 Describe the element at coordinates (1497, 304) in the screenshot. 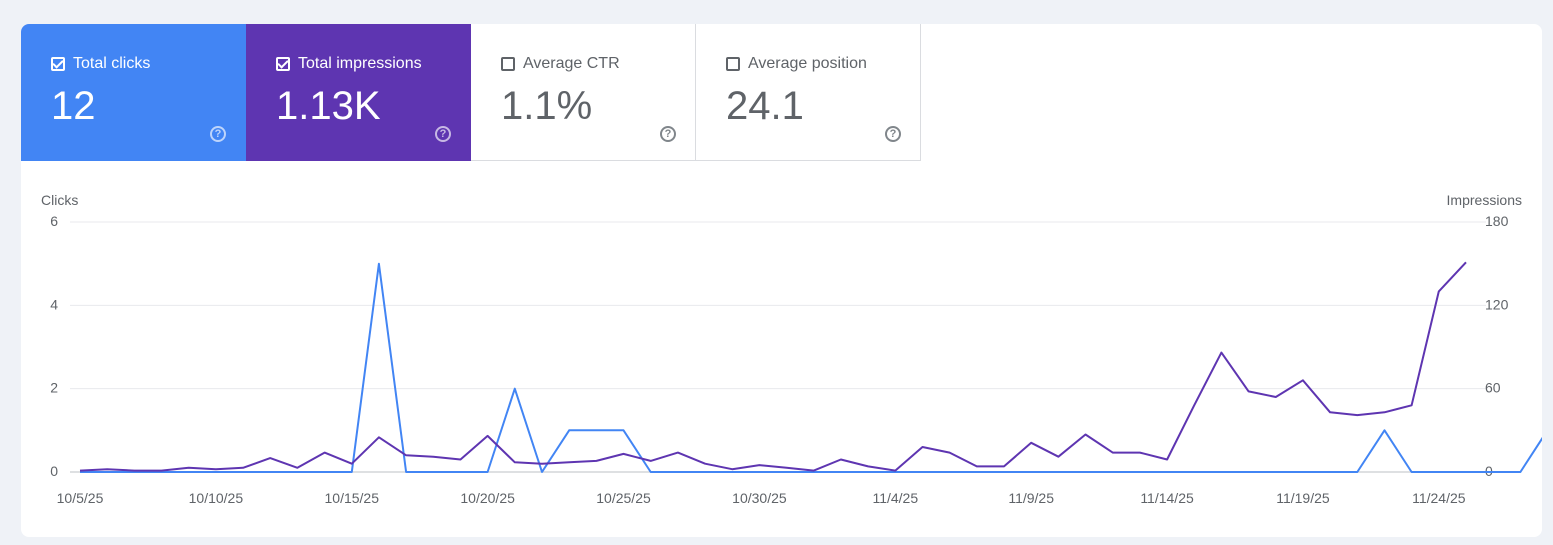

I see `right-tick-label: 120` at that location.